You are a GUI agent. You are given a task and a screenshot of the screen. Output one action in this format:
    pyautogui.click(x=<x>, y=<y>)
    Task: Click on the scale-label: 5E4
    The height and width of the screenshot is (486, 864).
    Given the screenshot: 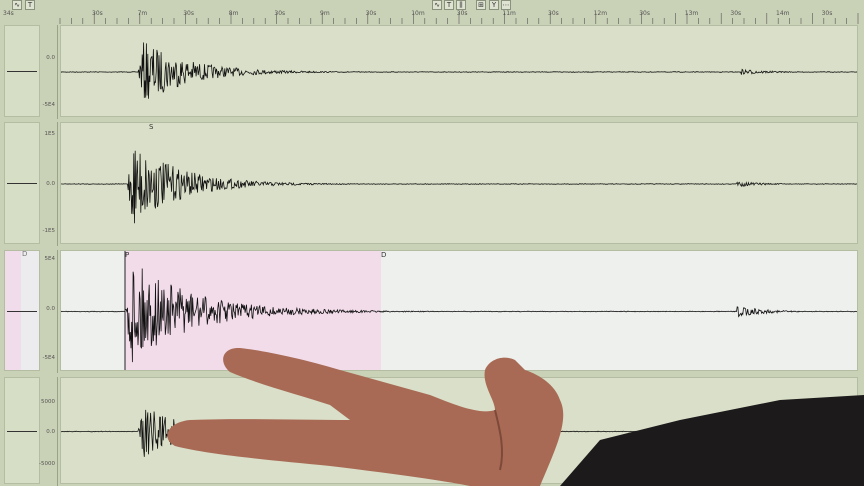 What is the action you would take?
    pyautogui.click(x=49, y=258)
    